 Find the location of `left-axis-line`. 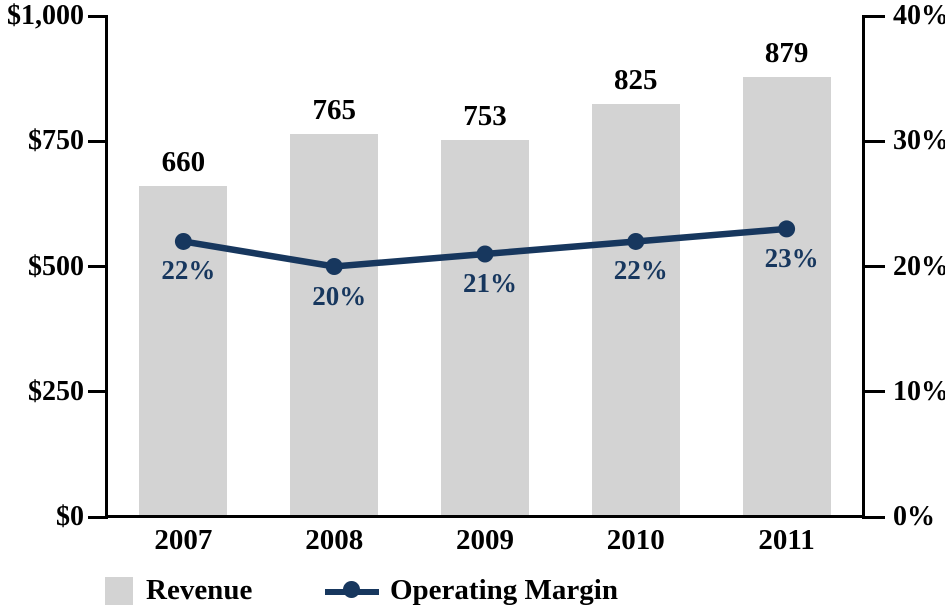

left-axis-line is located at coordinates (106, 266).